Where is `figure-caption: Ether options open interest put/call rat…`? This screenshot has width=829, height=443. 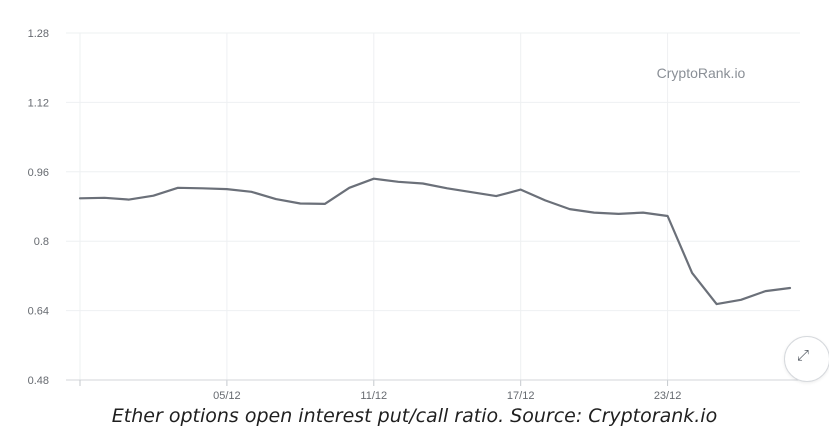
figure-caption: Ether options open interest put/call rat… is located at coordinates (414, 416).